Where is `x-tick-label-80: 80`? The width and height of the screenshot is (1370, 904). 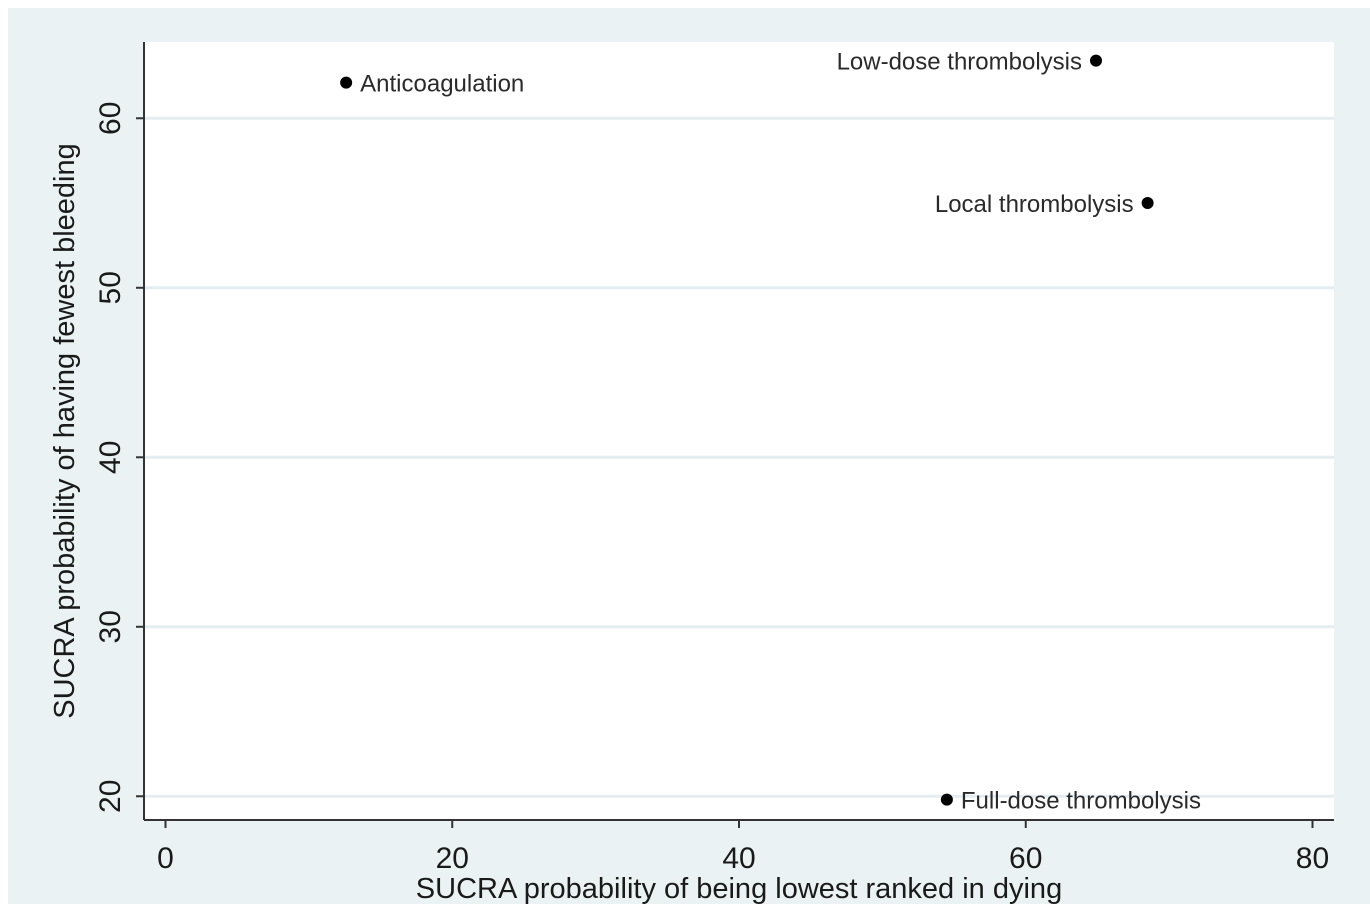
x-tick-label-80: 80 is located at coordinates (1312, 858).